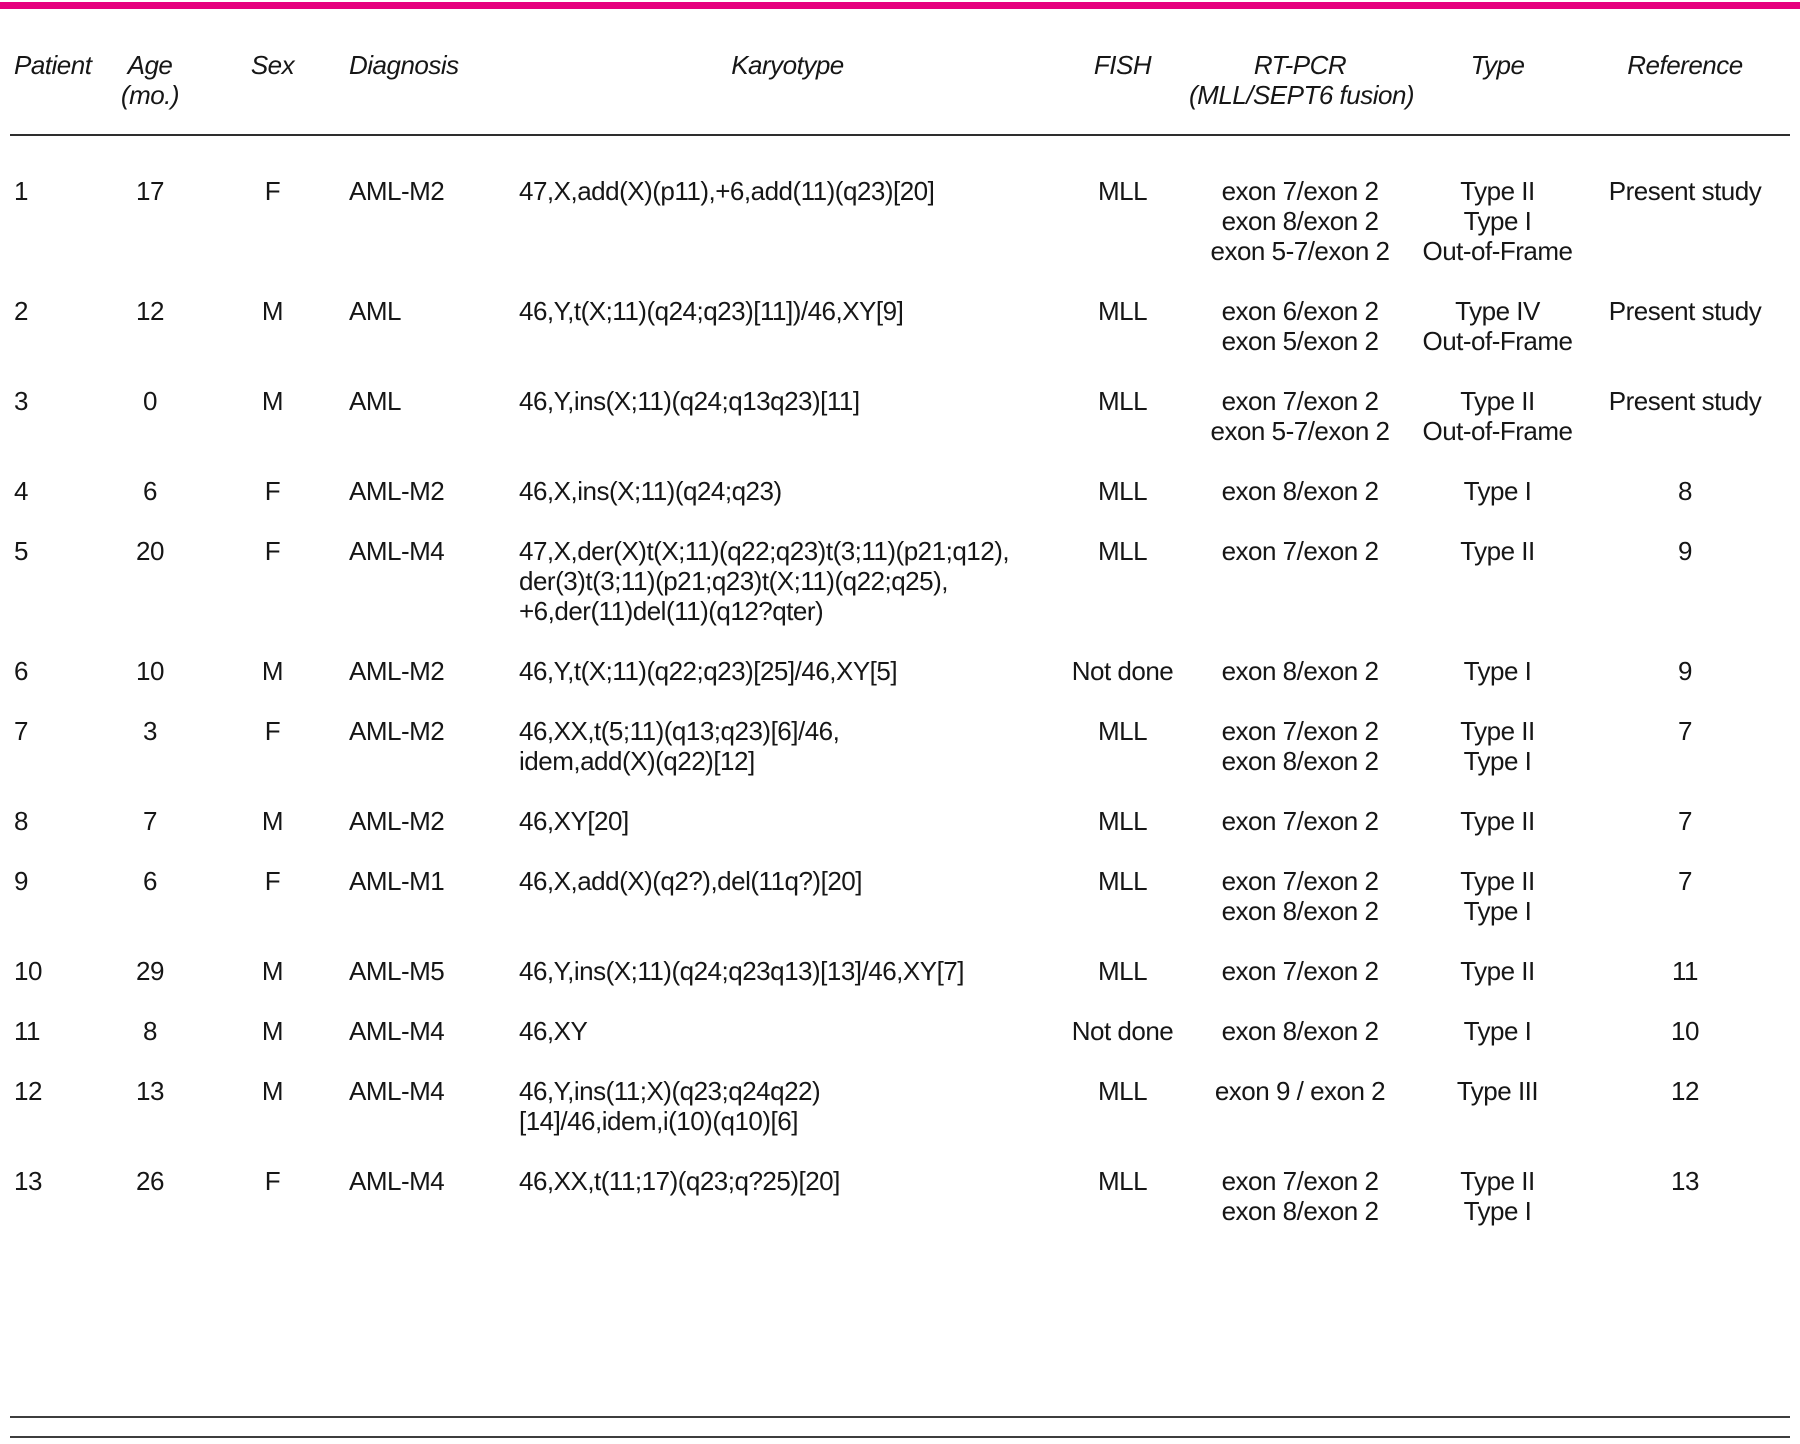 The image size is (1800, 1444). I want to click on cell-karyotype: 46,Y,ins(X;11)(q24;q23q13)[13]/46,XY[7], so click(787, 986).